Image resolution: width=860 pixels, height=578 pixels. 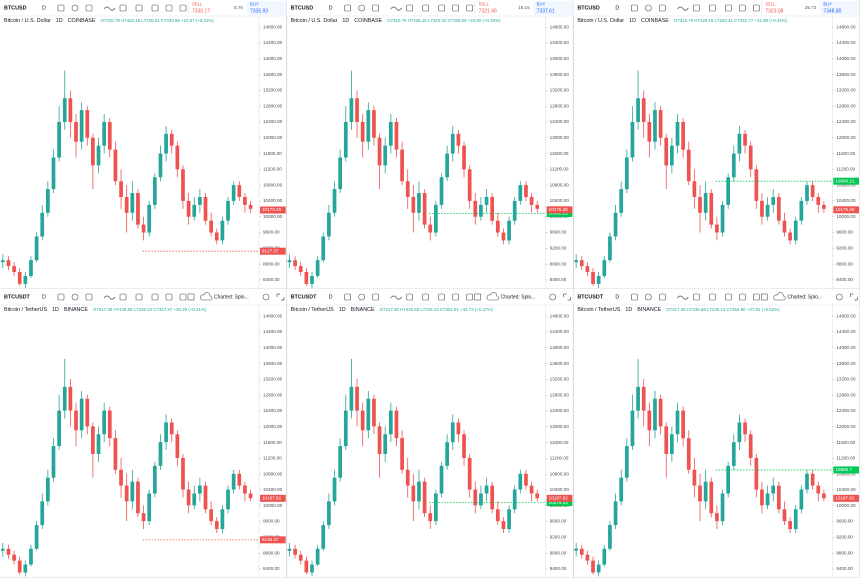 What do you see at coordinates (546, 11) in the screenshot?
I see `buy-price: 7337.61` at bounding box center [546, 11].